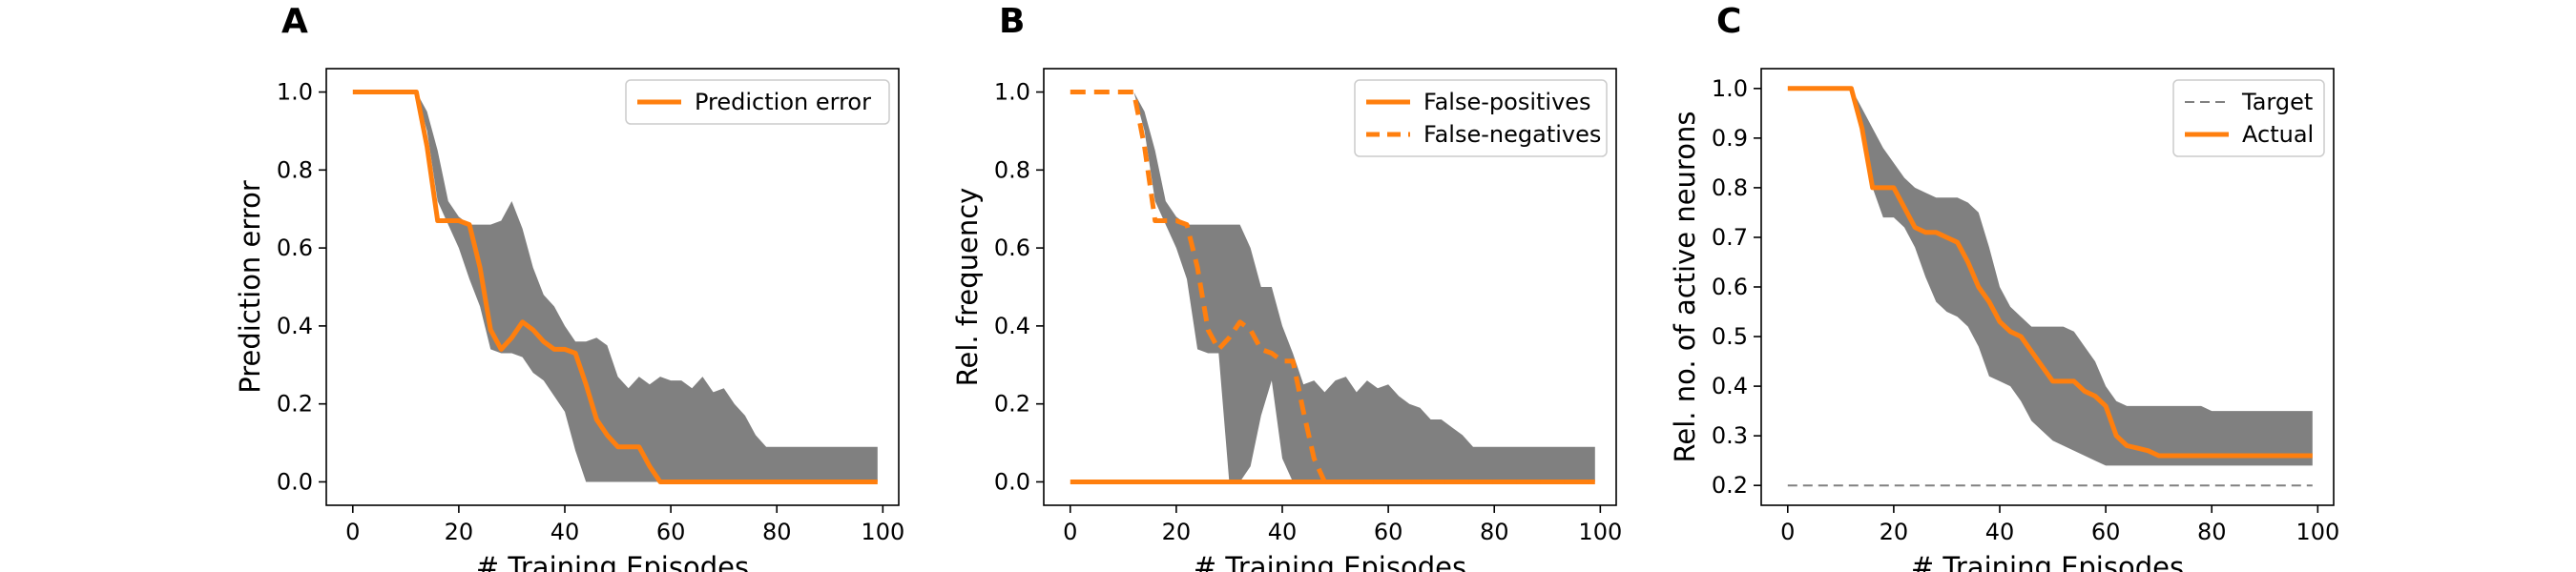 This screenshot has width=2576, height=572. I want to click on y-tick-label: 0.3, so click(1730, 435).